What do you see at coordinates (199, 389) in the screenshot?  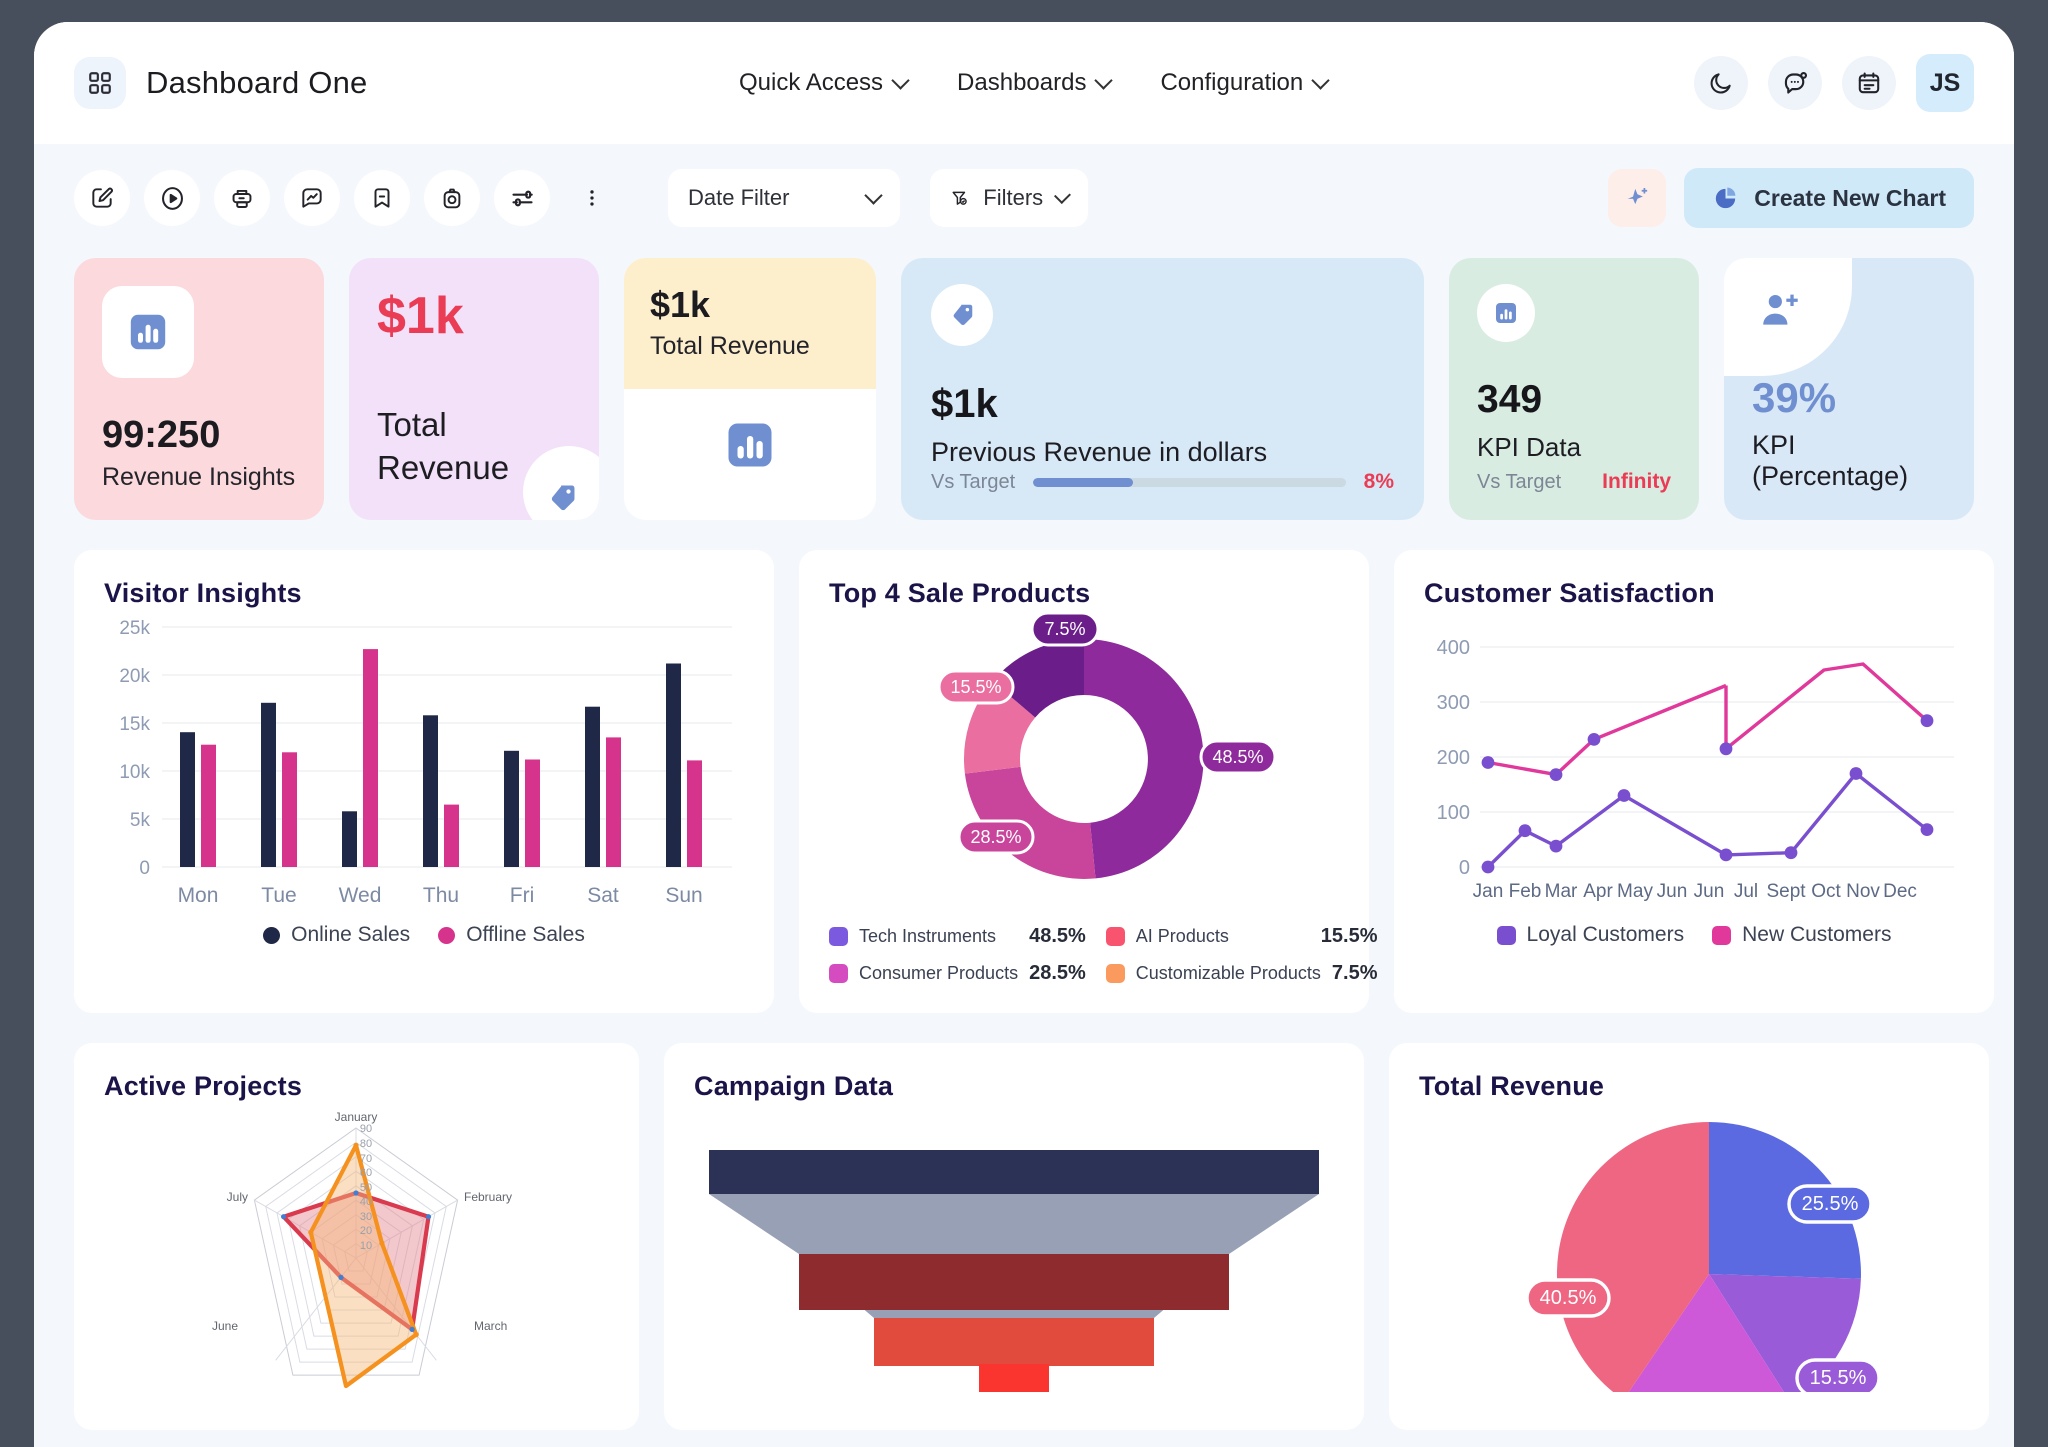 I see `kpi-card-revenue-insights: 99:250 Revenue Insights` at bounding box center [199, 389].